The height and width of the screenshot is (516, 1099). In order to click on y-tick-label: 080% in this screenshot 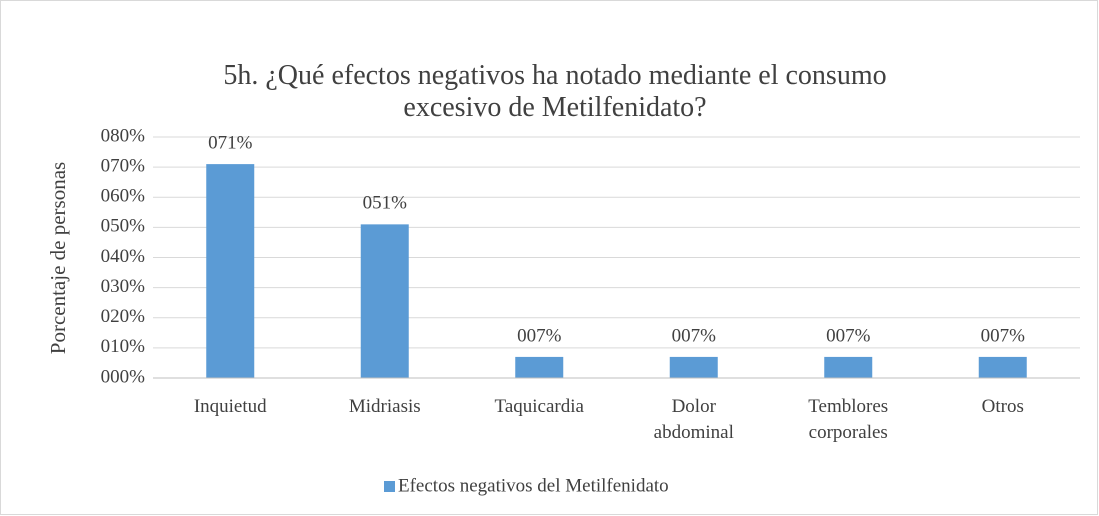, I will do `click(123, 135)`.